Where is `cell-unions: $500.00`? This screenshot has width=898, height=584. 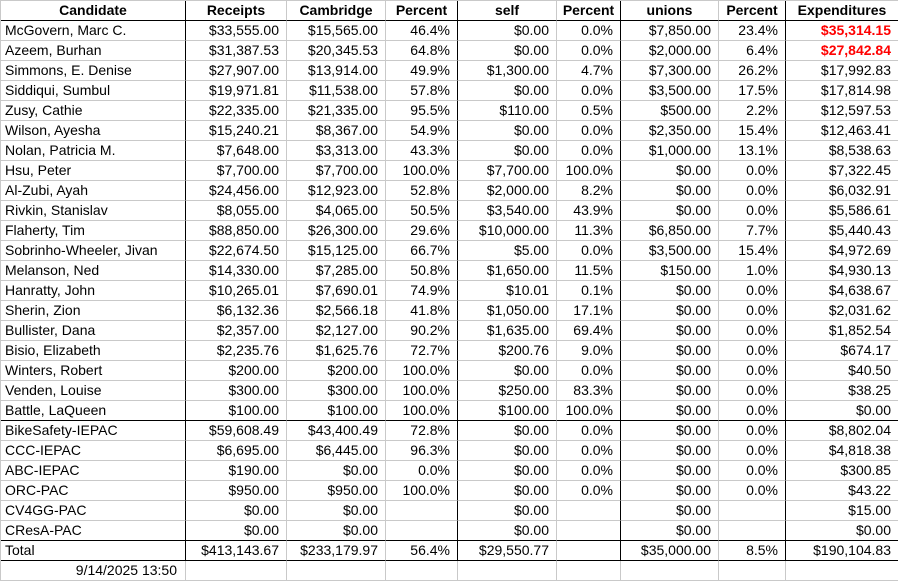 cell-unions: $500.00 is located at coordinates (670, 111).